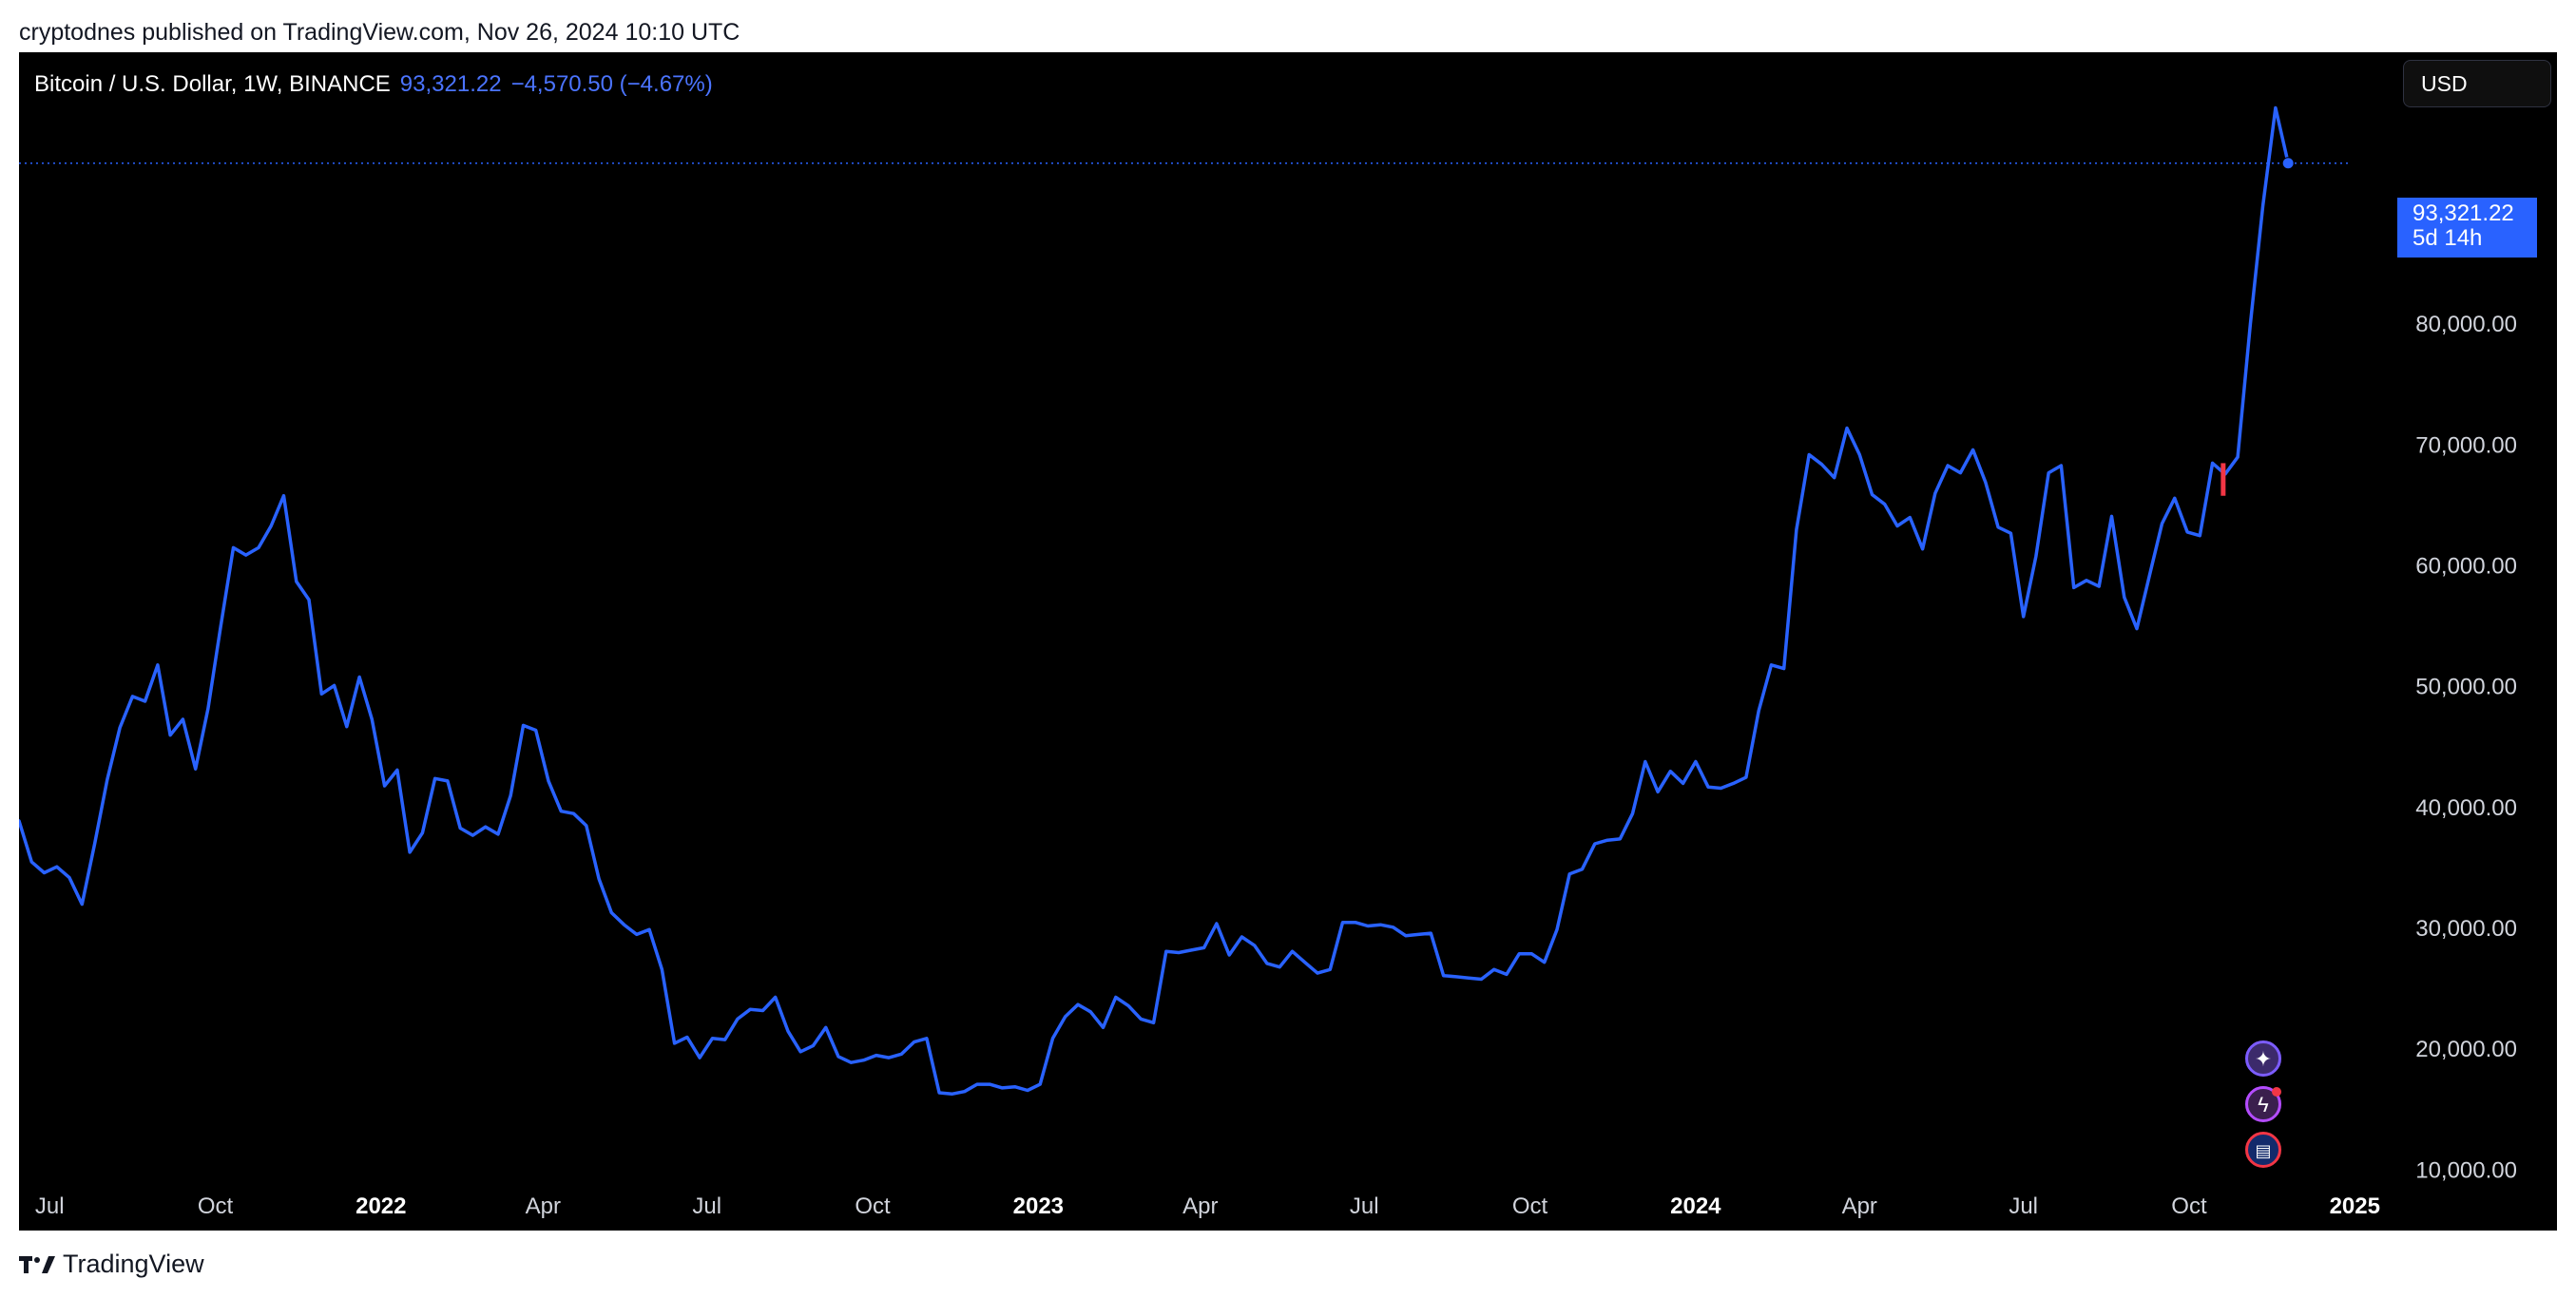  I want to click on y-tick-label: 20,000.00, so click(2466, 1049).